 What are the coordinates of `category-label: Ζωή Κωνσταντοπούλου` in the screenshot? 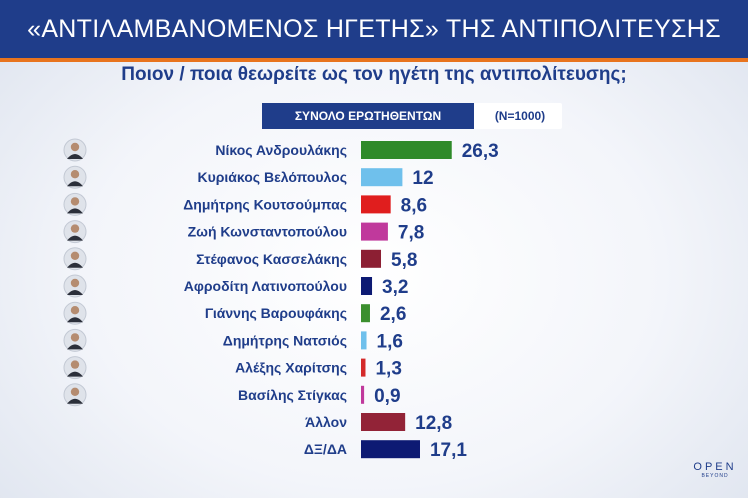 It's located at (267, 232).